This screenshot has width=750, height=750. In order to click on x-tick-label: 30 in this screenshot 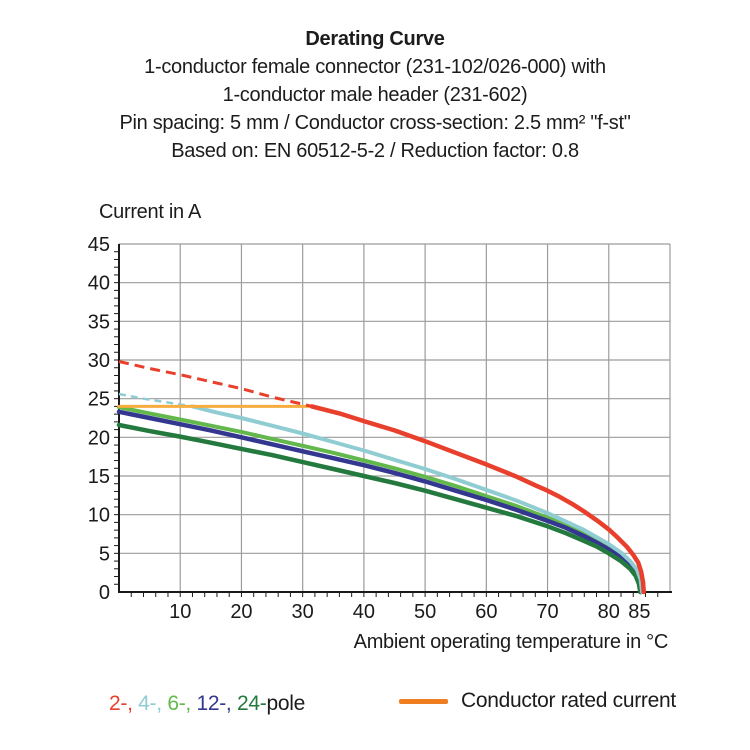, I will do `click(303, 612)`.